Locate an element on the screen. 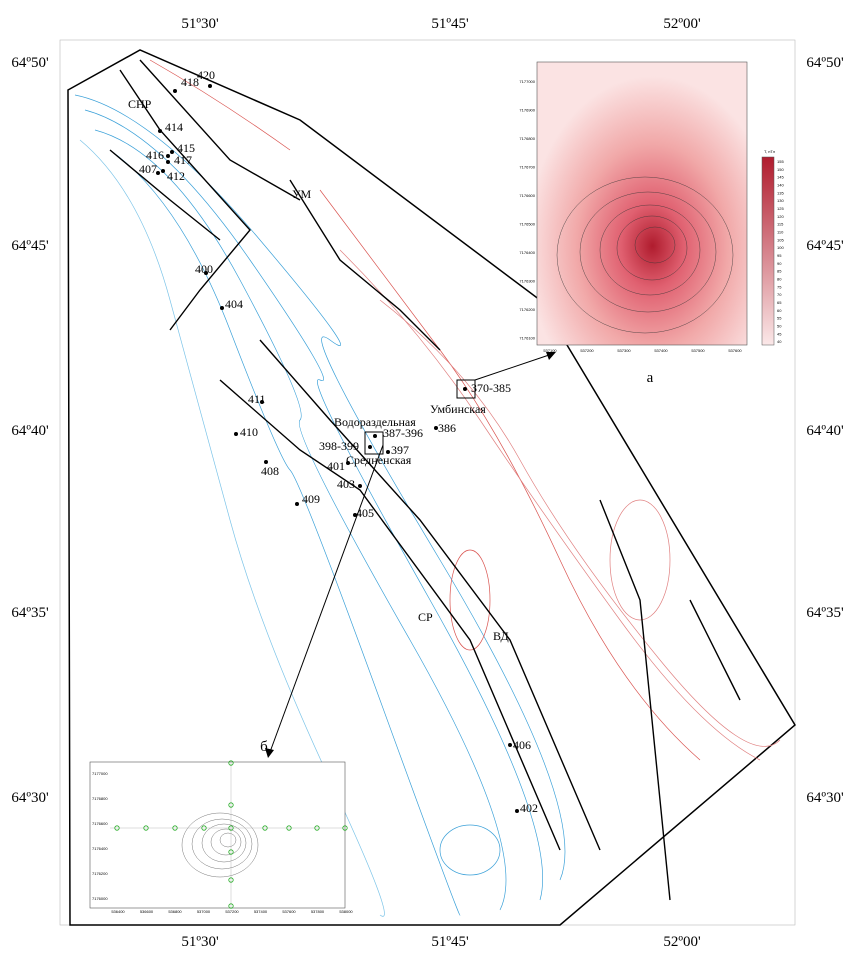  y-tick-label: 7176500 is located at coordinates (527, 224).